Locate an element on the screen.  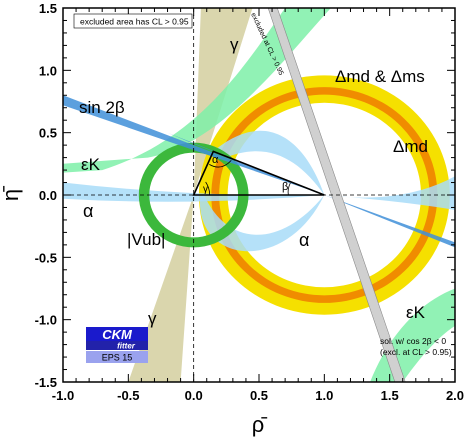
triangle-gamma-label: γ is located at coordinates (205, 189).